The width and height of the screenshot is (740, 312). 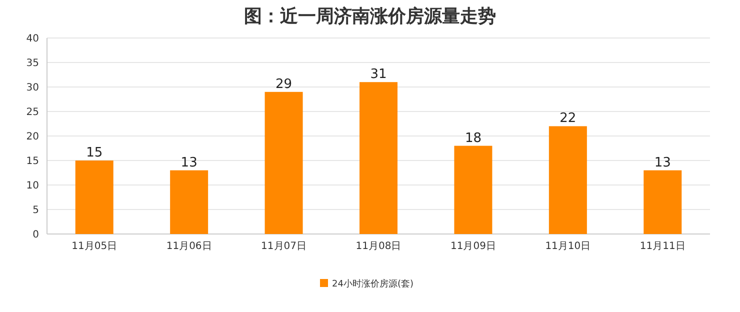 What do you see at coordinates (32, 186) in the screenshot?
I see `y-tick-label: 10` at bounding box center [32, 186].